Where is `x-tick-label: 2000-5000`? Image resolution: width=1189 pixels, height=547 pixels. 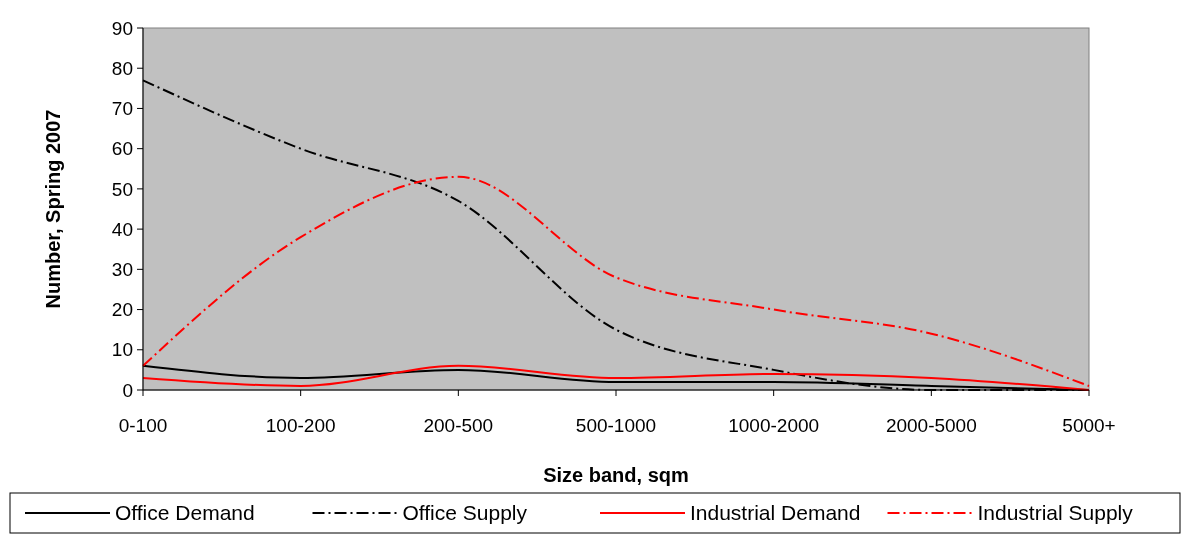
x-tick-label: 2000-5000 is located at coordinates (931, 425).